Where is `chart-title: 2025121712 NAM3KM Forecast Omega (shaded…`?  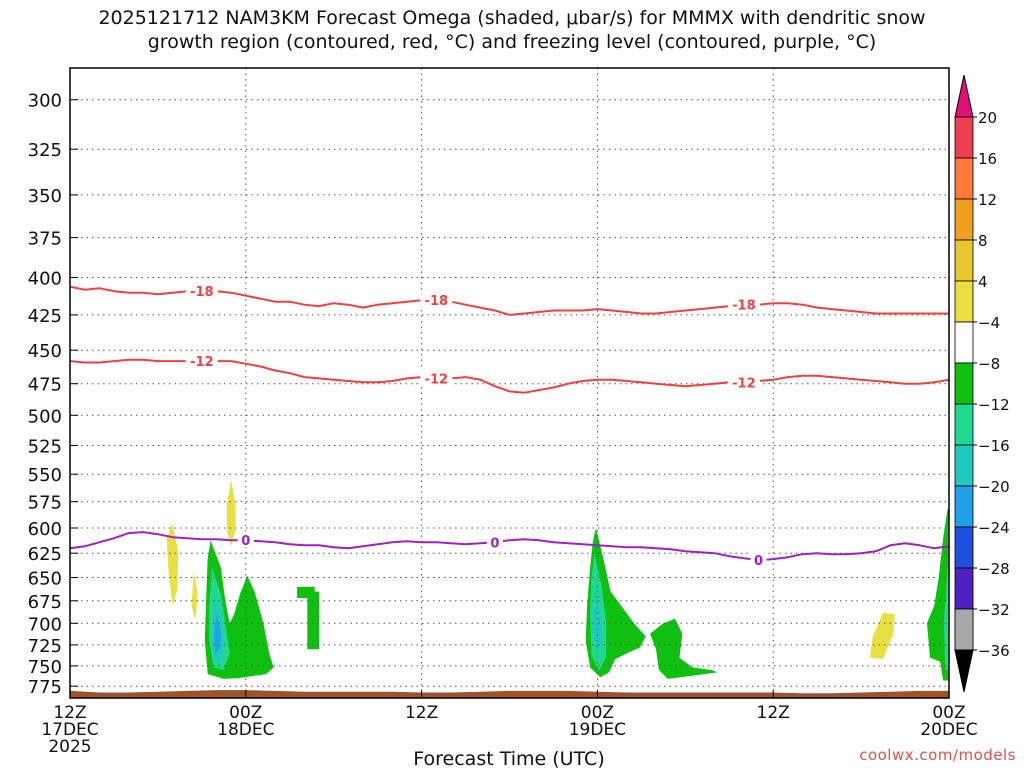 chart-title: 2025121712 NAM3KM Forecast Omega (shaded… is located at coordinates (512, 30).